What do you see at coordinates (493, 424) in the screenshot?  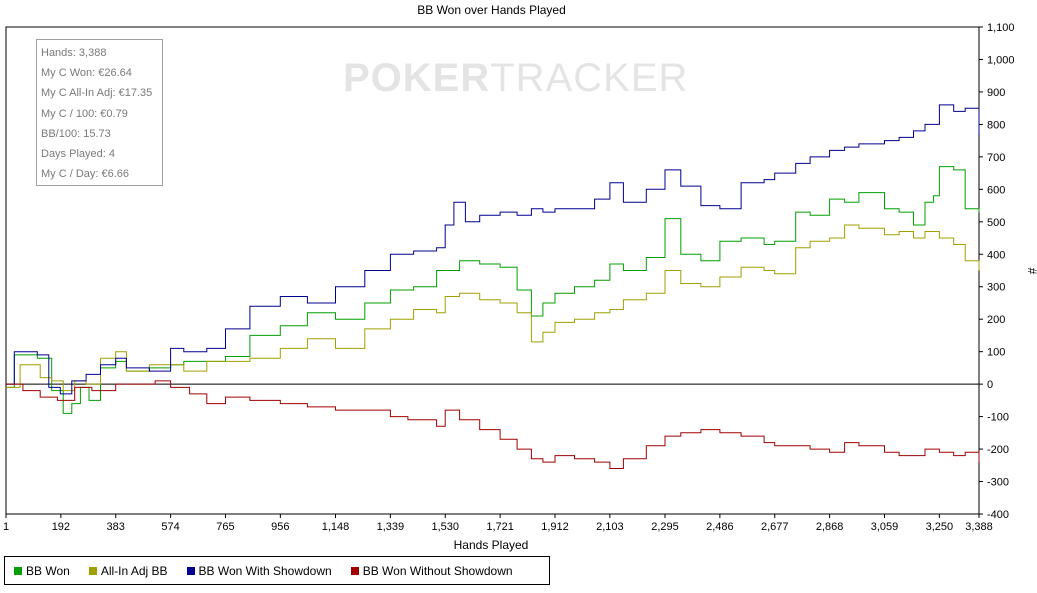 I see `series-line-bb-won-without-showdown` at bounding box center [493, 424].